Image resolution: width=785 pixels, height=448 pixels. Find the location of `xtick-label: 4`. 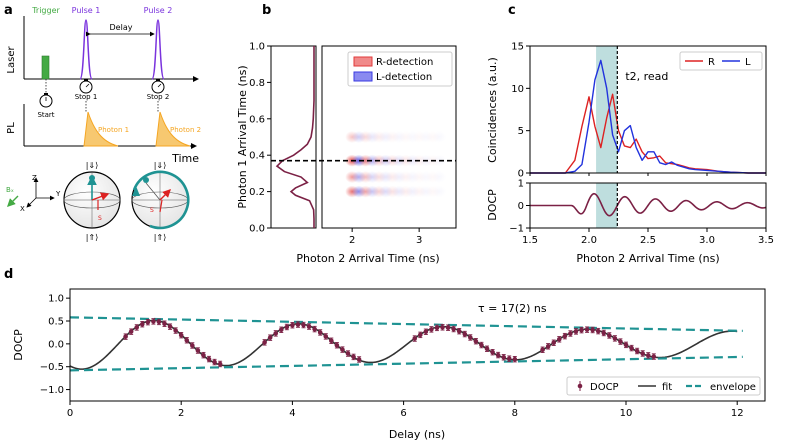

xtick-label: 4 is located at coordinates (292, 413).